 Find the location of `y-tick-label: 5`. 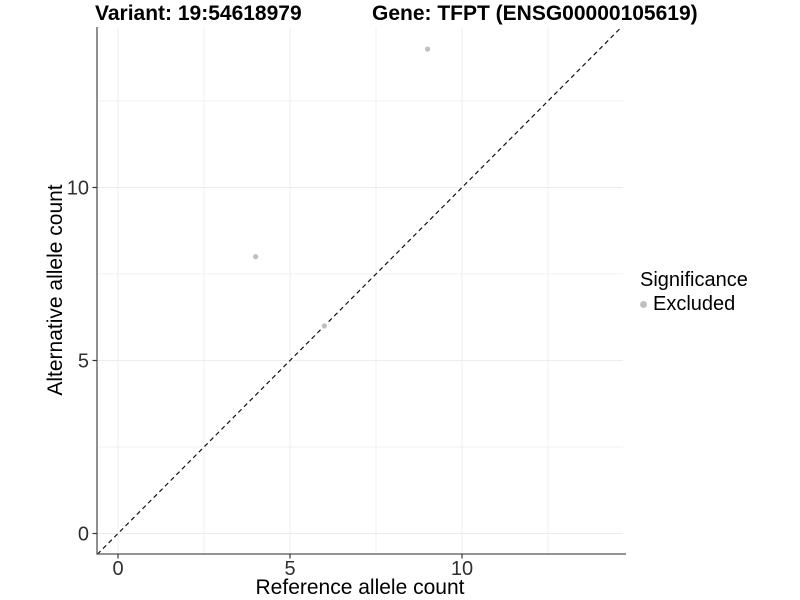

y-tick-label: 5 is located at coordinates (83, 362).